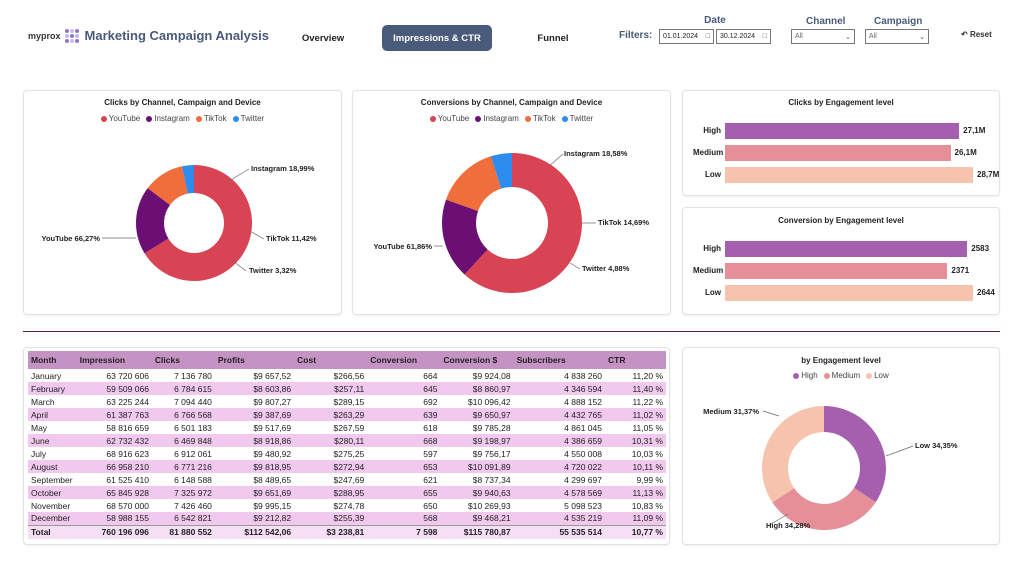 The image size is (1024, 587). What do you see at coordinates (183, 440) in the screenshot?
I see `table-cell: 6 469 848` at bounding box center [183, 440].